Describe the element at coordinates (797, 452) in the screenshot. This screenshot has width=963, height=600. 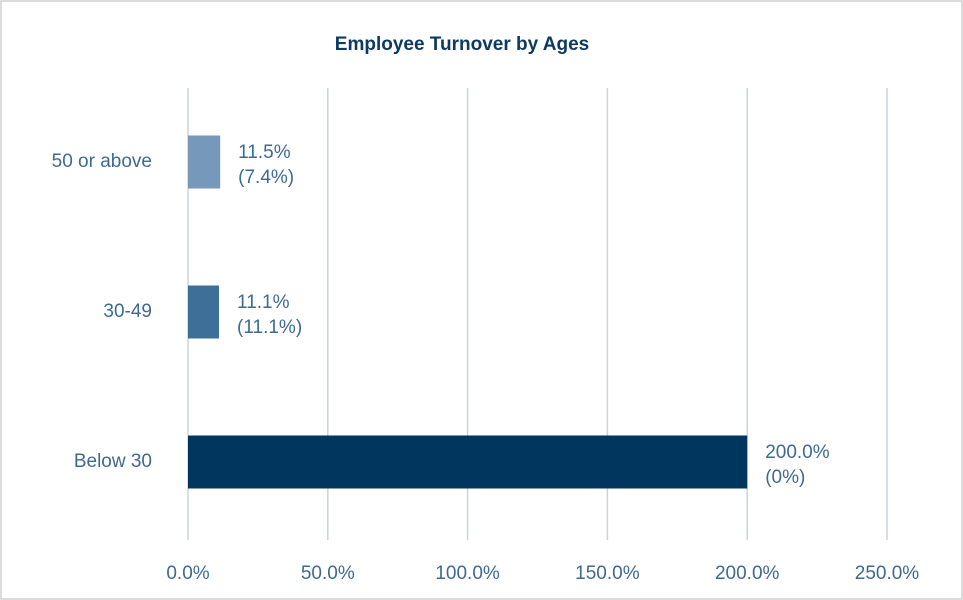
I see `data-label: 200.0%` at that location.